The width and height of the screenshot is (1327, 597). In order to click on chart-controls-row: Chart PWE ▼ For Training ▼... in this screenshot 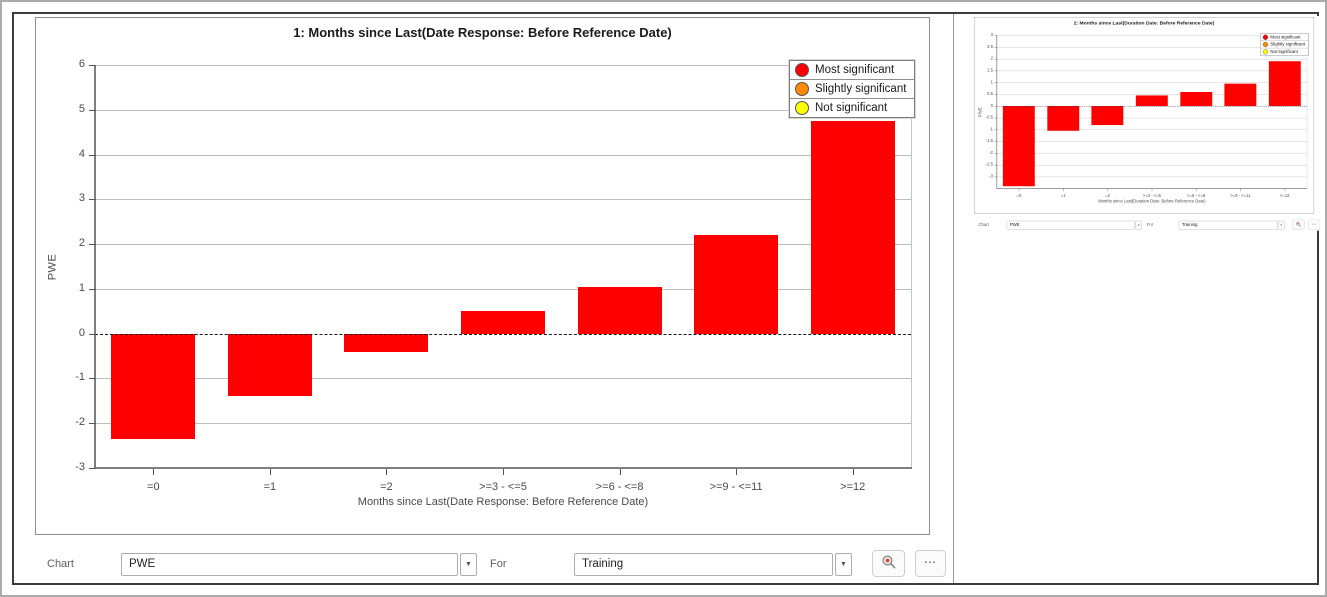, I will do `click(483, 564)`.